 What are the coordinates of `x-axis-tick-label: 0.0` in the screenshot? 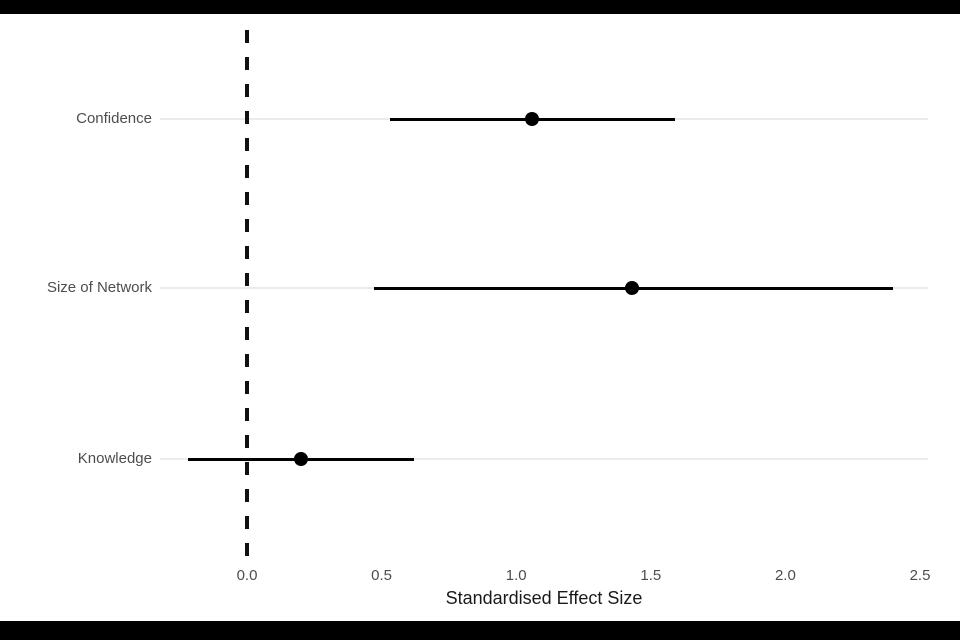 It's located at (247, 575).